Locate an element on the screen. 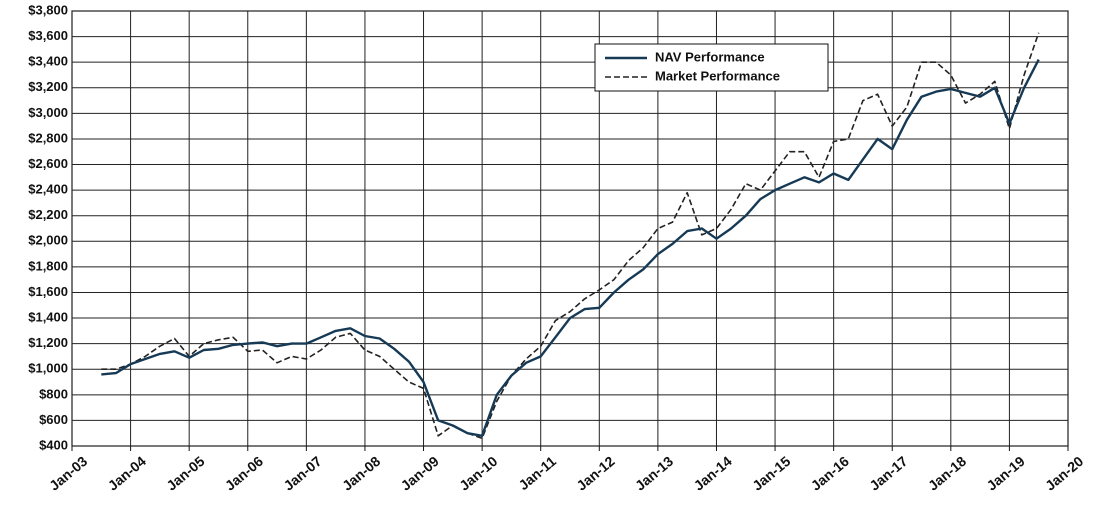  y-tick-label: $600 is located at coordinates (53, 419).